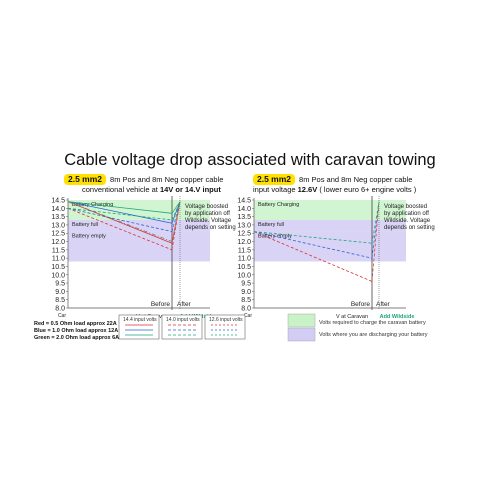  I want to click on legend-red: Red = 0.5 Ohm load approx 22A, so click(75, 324).